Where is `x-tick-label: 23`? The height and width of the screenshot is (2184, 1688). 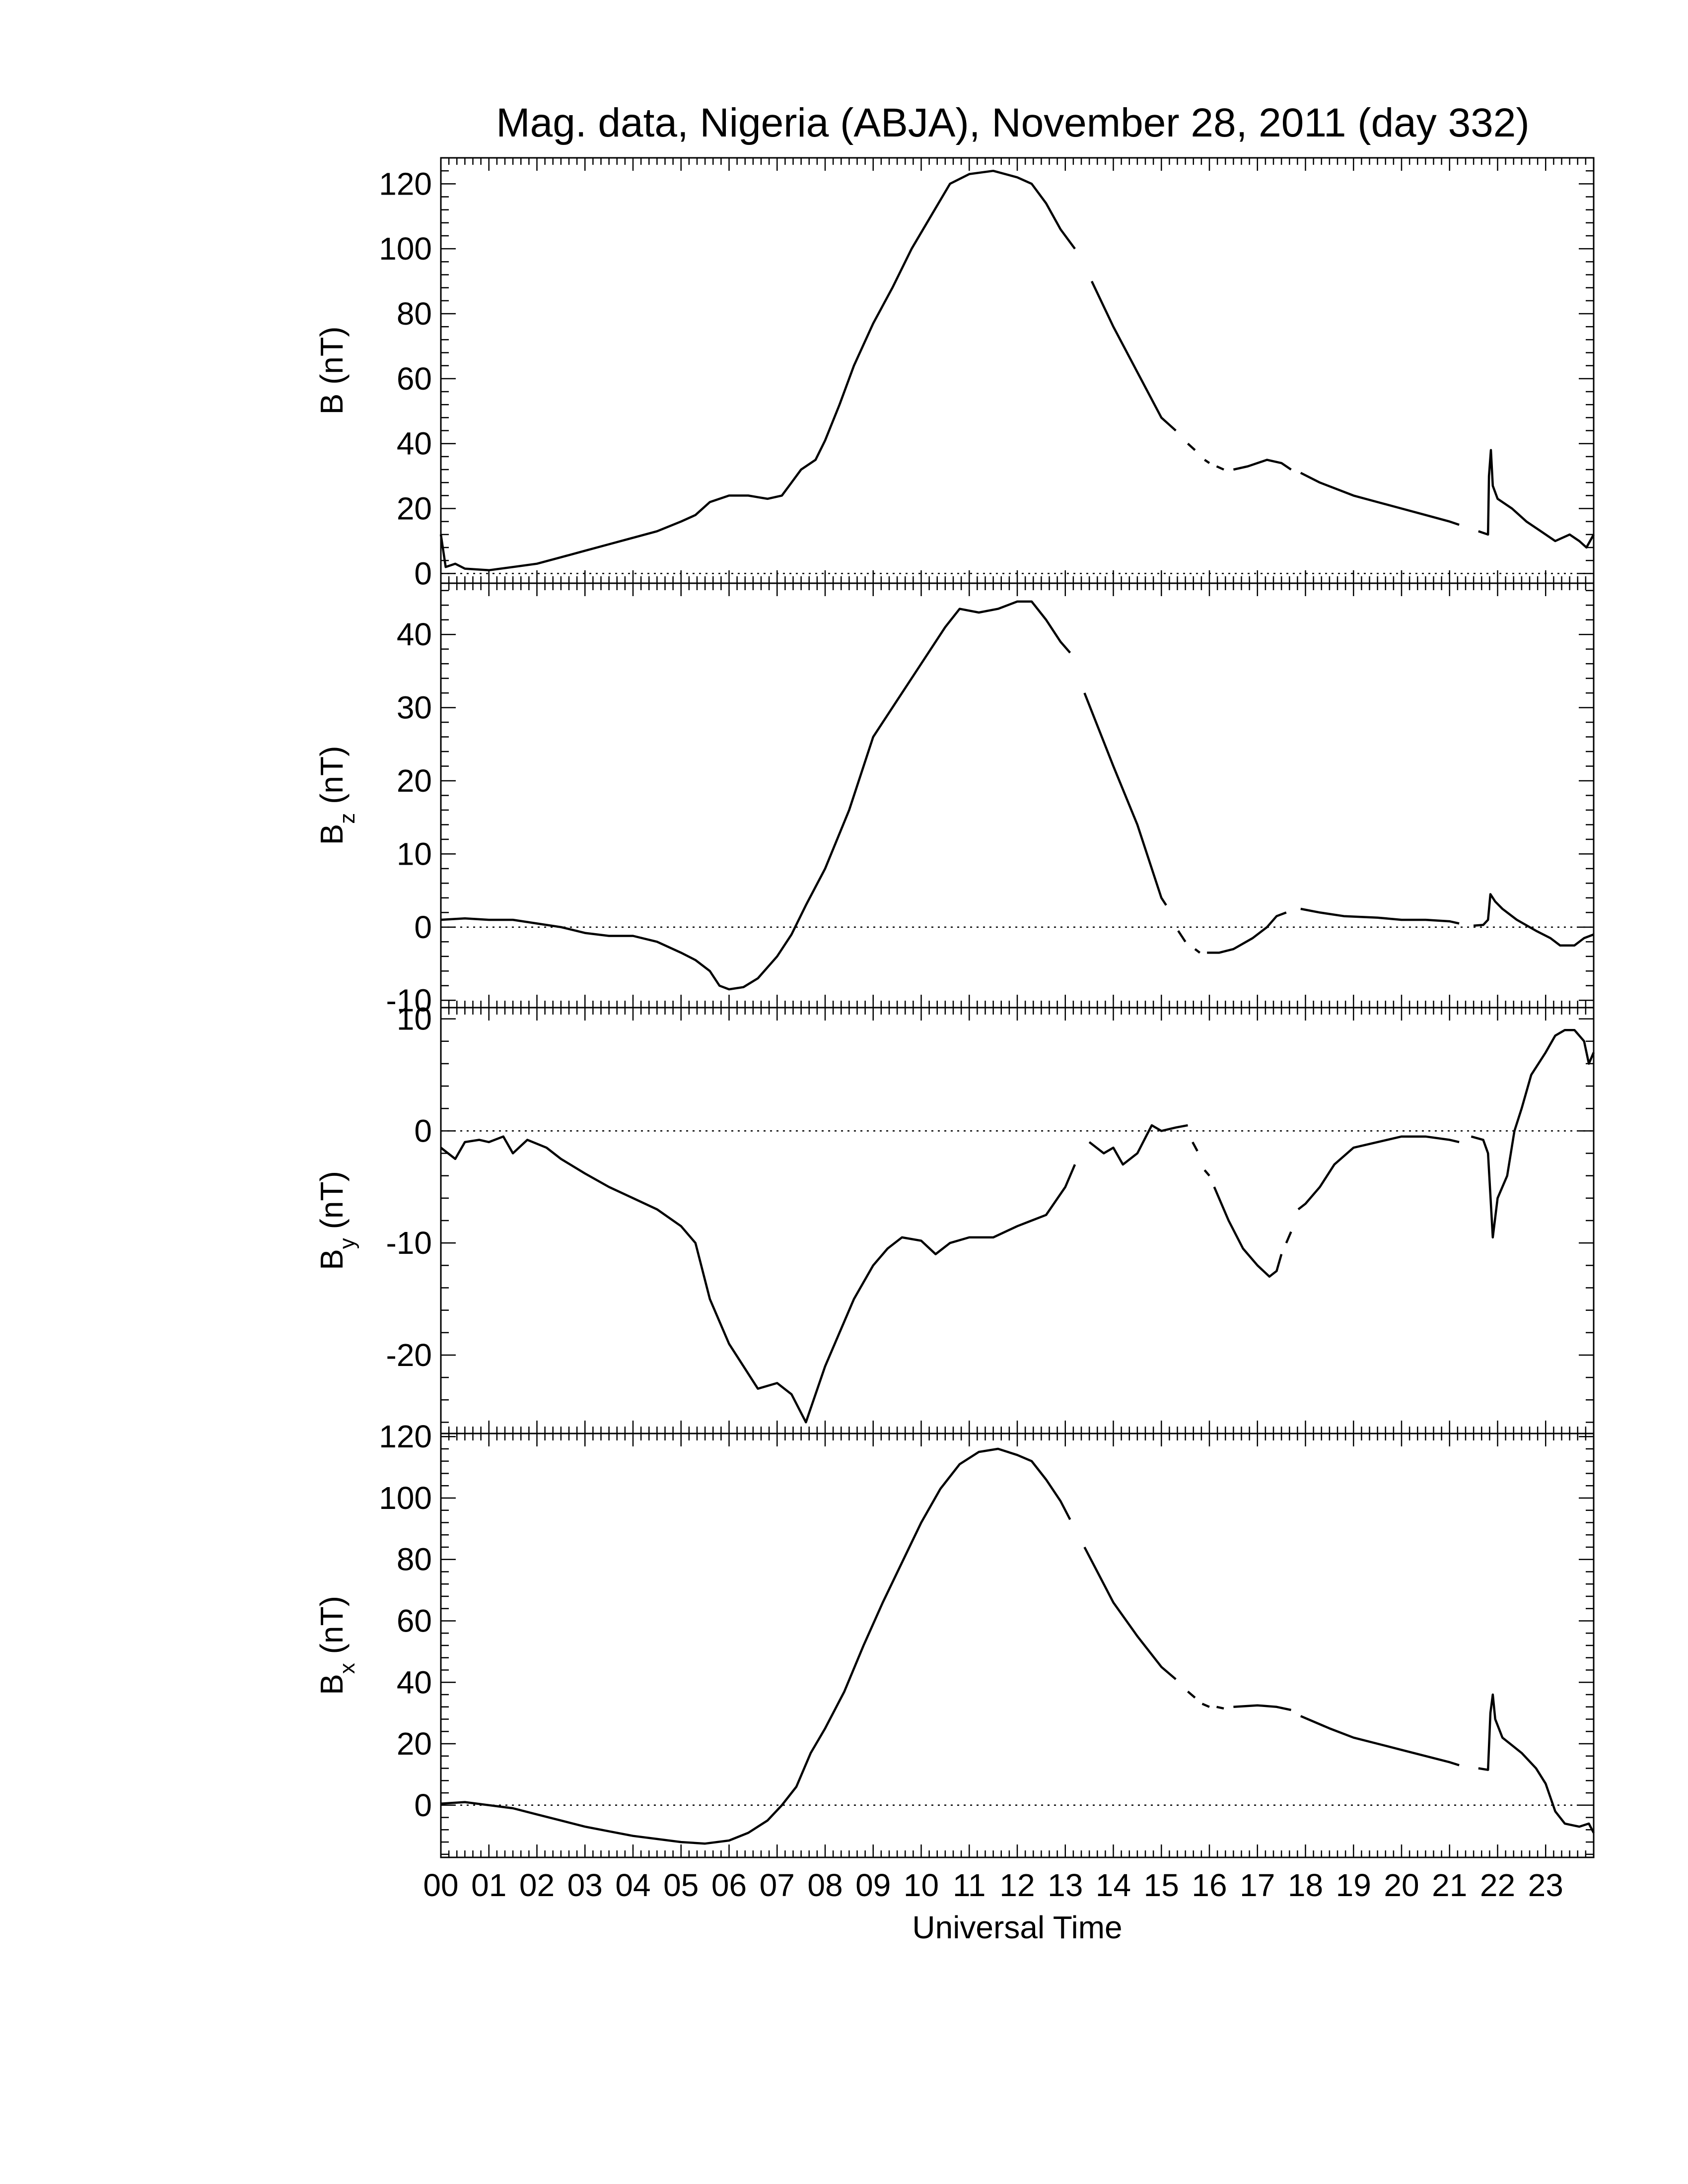 x-tick-label: 23 is located at coordinates (1545, 1885).